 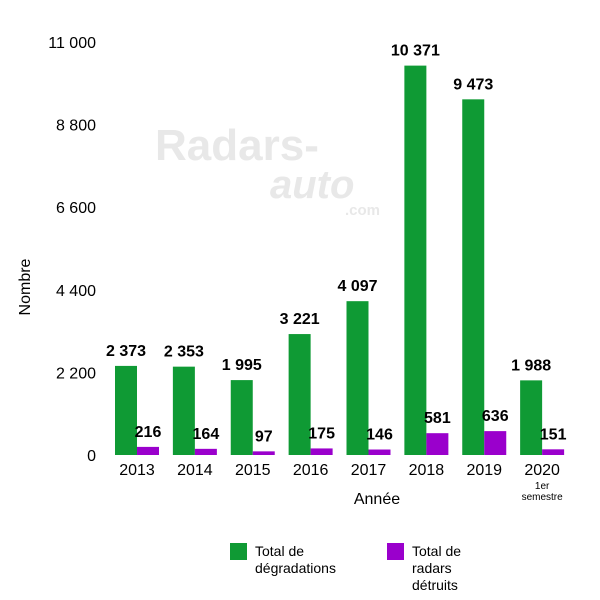 I want to click on x-tick-label: 2018, so click(x=427, y=470).